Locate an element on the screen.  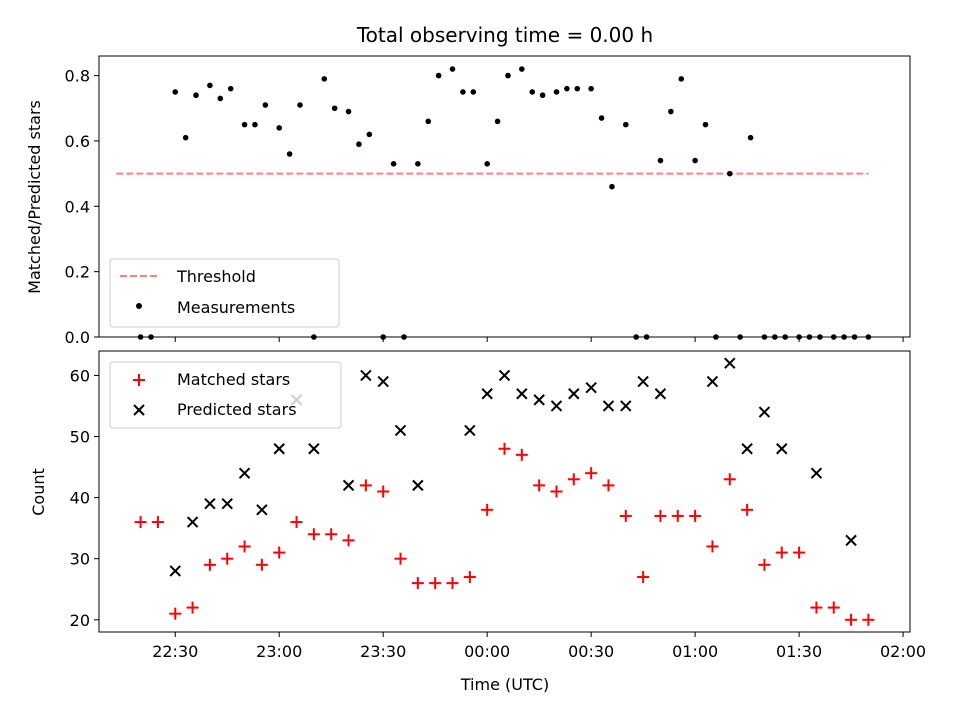
bottom-panel-legend-box is located at coordinates (225, 395).